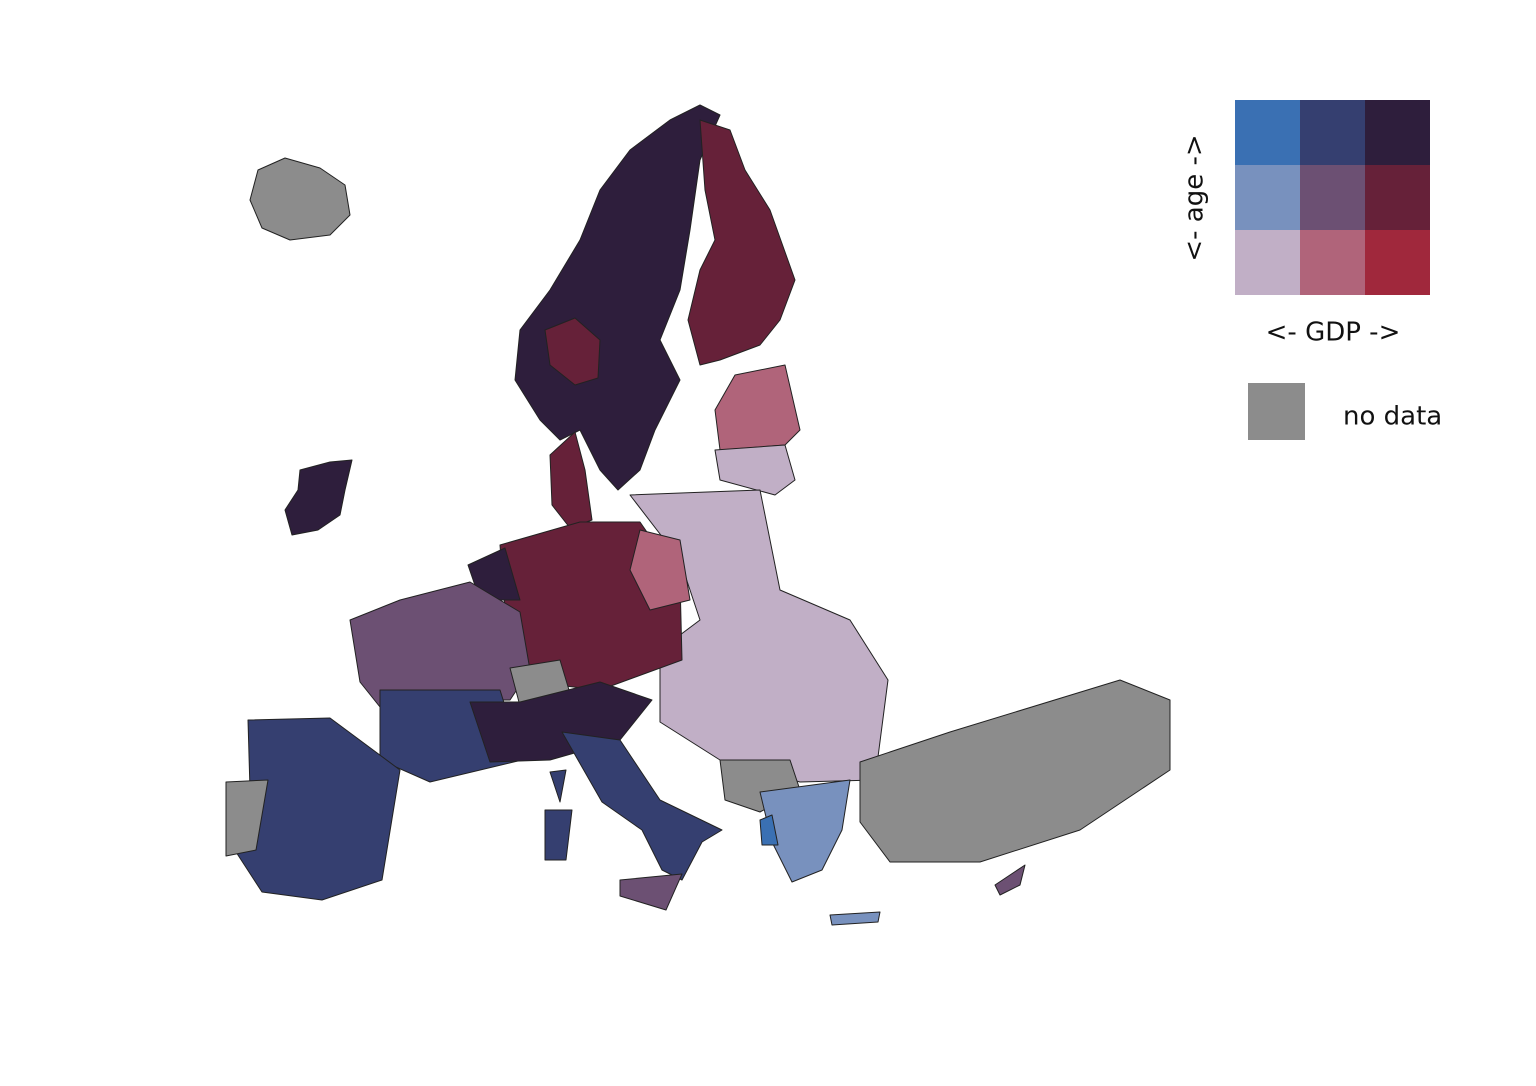  What do you see at coordinates (1392, 417) in the screenshot?
I see `no-data-label: no data` at bounding box center [1392, 417].